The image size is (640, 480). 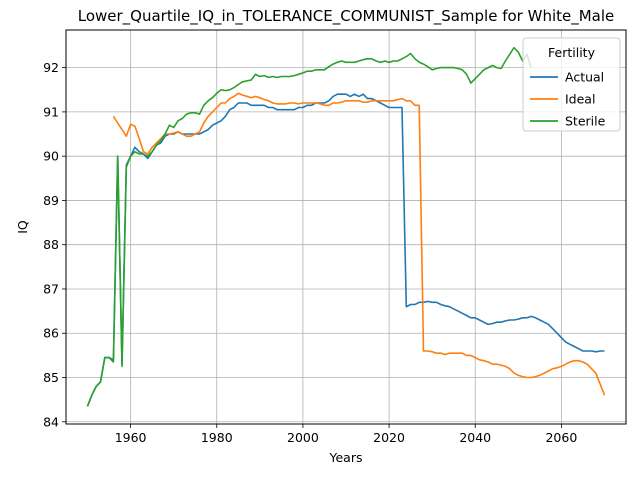 I want to click on x-tick-label: 2000, so click(x=303, y=437).